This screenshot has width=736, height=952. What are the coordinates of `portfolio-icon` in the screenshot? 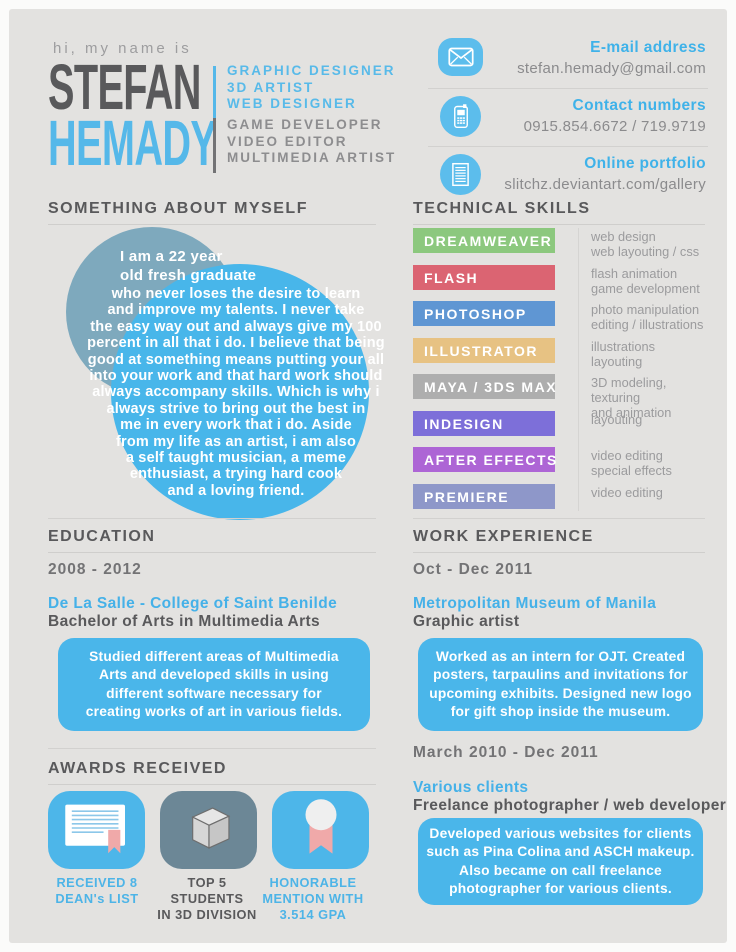 It's located at (460, 174).